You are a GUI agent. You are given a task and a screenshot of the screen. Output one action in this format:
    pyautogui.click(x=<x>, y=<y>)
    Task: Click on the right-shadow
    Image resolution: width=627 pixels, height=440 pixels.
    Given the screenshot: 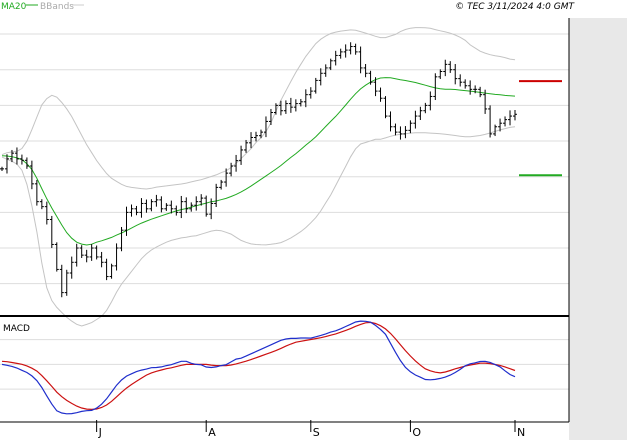 What is the action you would take?
    pyautogui.click(x=598, y=229)
    